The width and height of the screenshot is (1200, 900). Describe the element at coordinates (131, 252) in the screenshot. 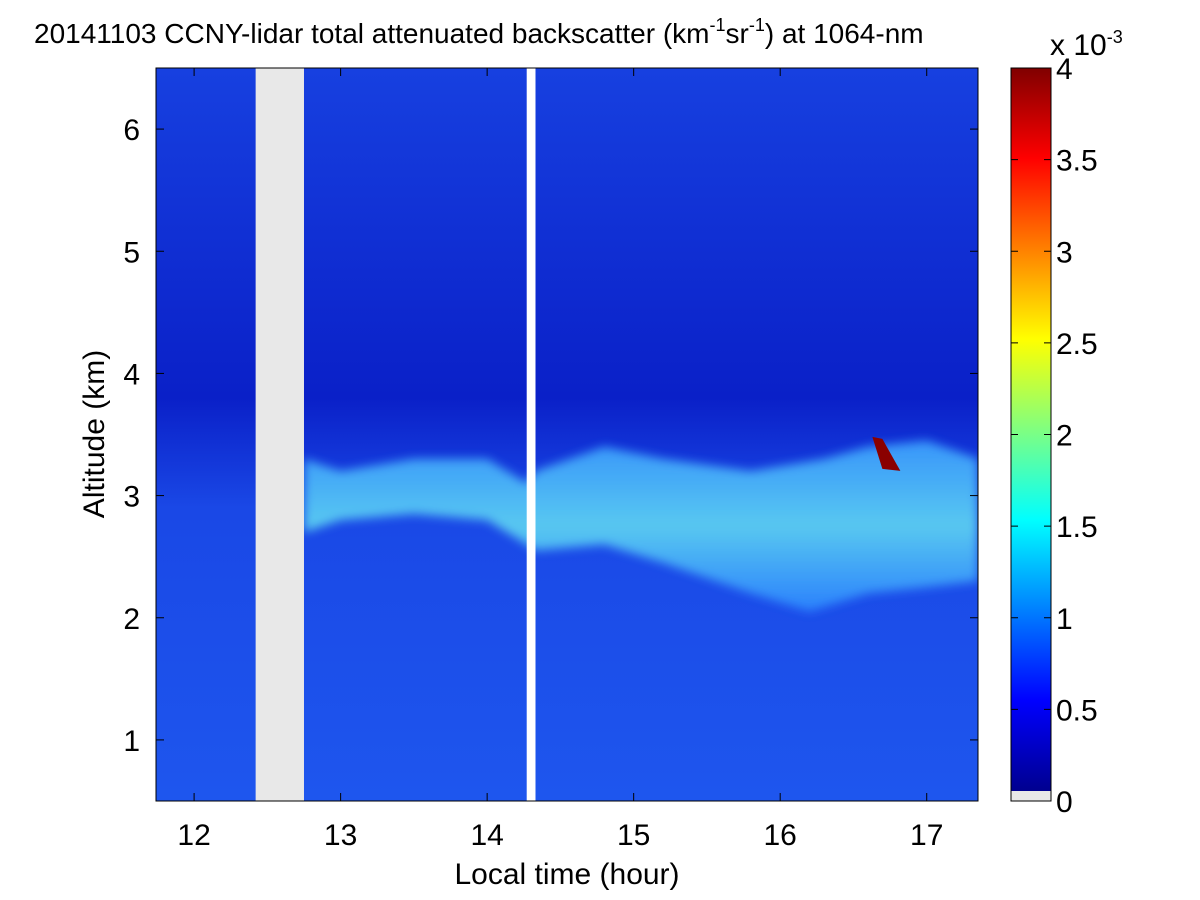

I see `y-tick-label: 5` at that location.